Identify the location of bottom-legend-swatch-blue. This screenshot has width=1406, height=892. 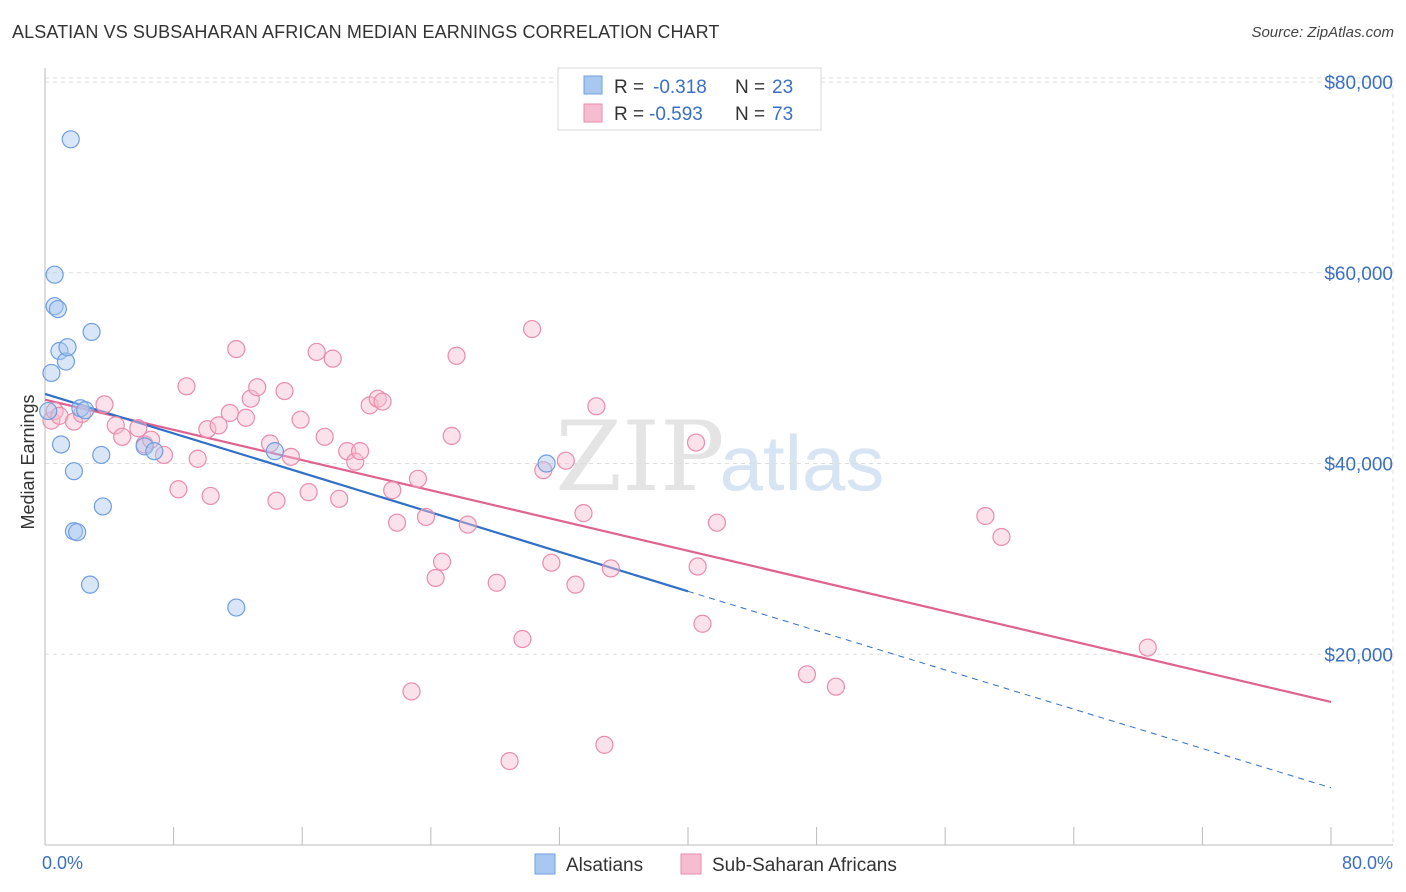
(545, 864).